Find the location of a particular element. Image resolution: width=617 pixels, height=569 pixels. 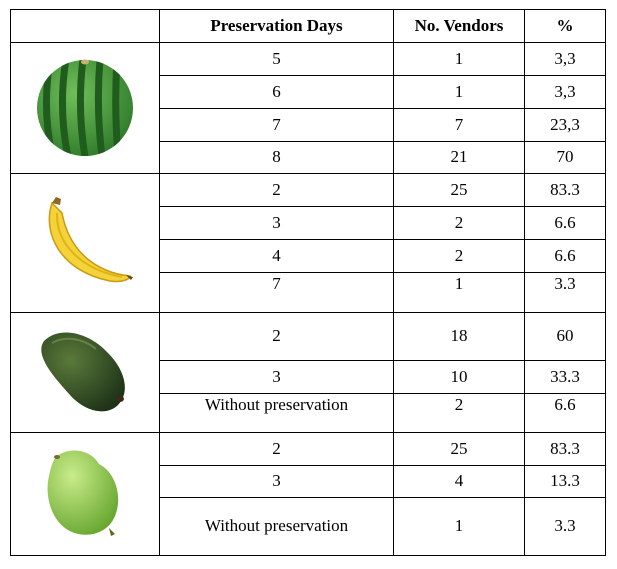

cell-percent: 13.3 is located at coordinates (565, 481).